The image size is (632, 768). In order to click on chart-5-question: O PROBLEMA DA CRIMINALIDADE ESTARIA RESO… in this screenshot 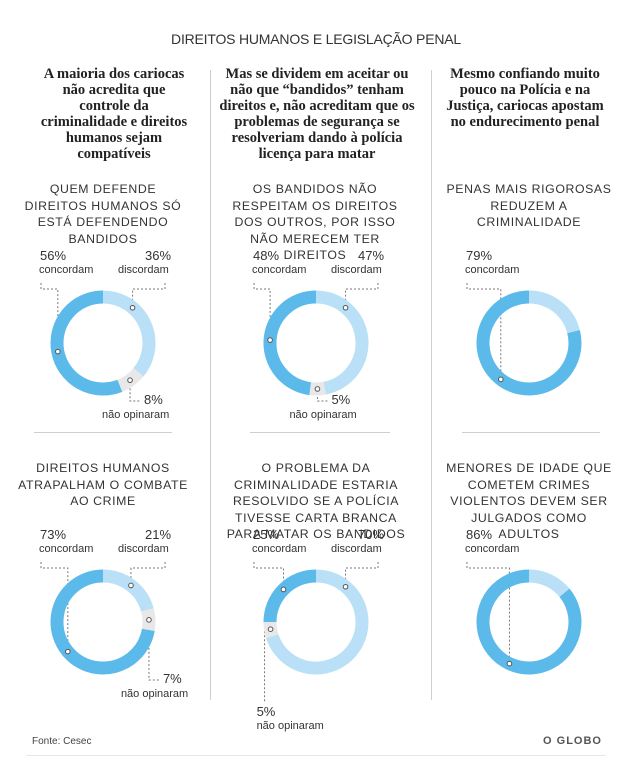, I will do `click(316, 501)`.